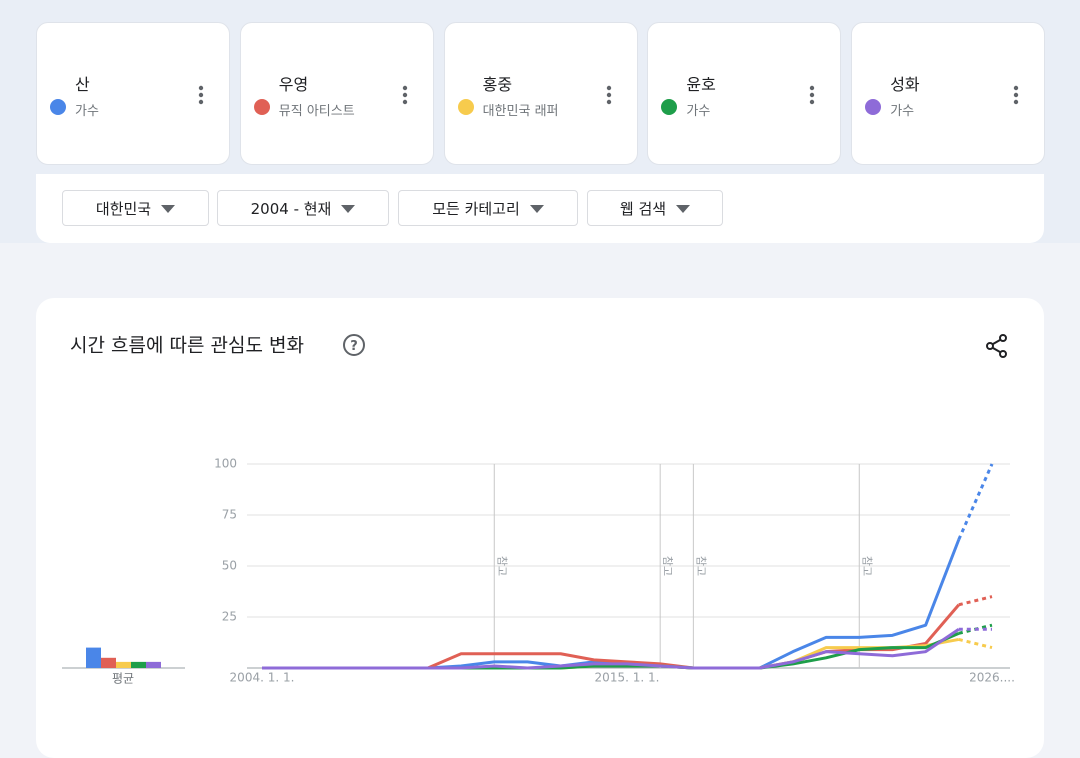 This screenshot has width=1080, height=758. I want to click on y-tick-label: 100, so click(225, 464).